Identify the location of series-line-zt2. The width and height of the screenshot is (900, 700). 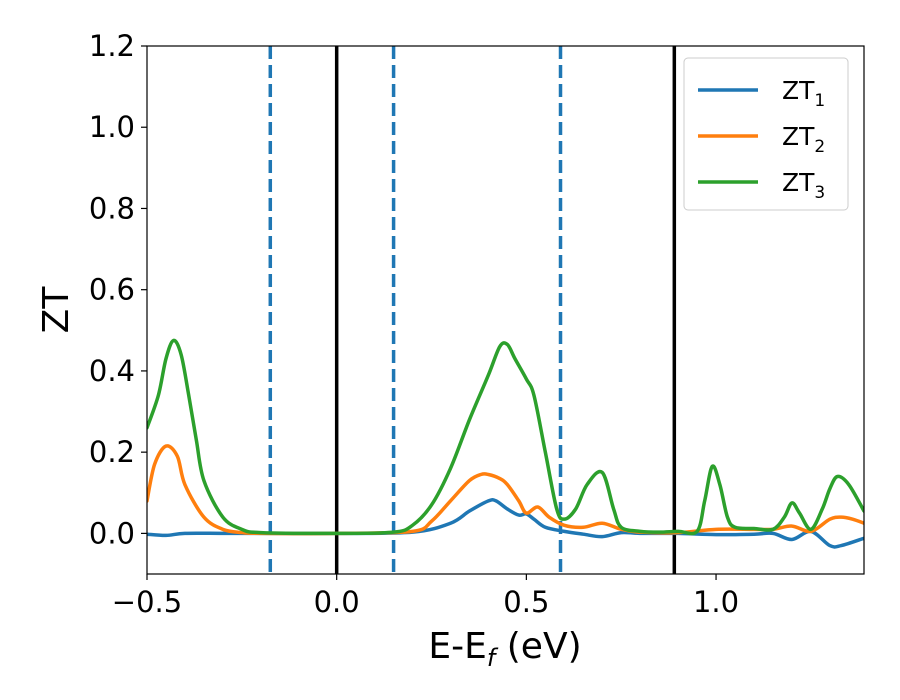
(505, 490).